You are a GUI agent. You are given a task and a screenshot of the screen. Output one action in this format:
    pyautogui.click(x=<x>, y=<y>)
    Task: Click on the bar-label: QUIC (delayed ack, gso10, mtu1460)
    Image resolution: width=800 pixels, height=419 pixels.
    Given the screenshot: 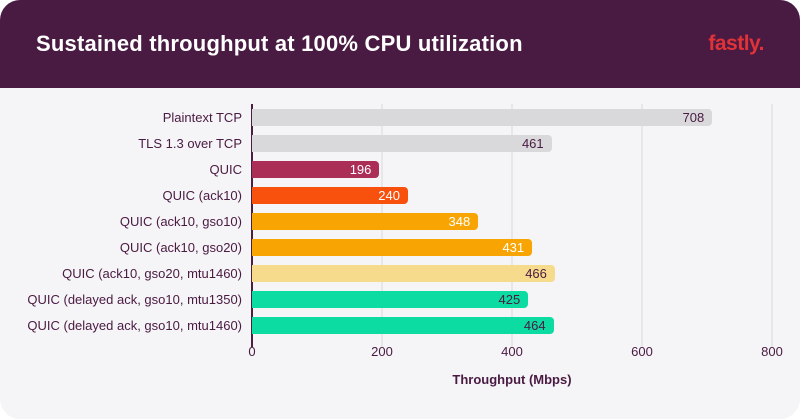 What is the action you would take?
    pyautogui.click(x=134, y=325)
    